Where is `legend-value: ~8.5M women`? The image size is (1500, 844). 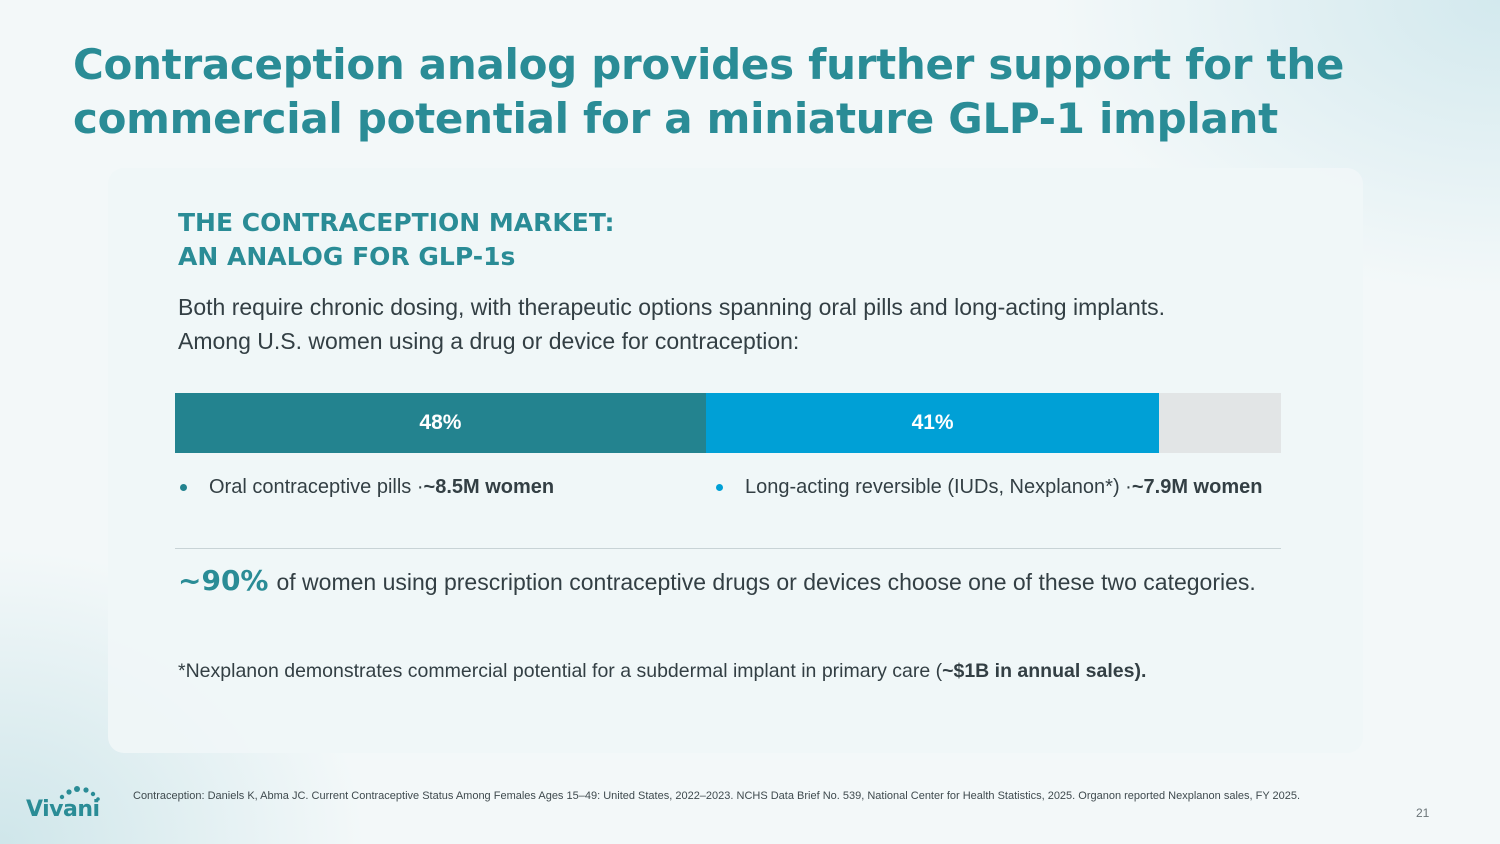
legend-value: ~8.5M women is located at coordinates (489, 487).